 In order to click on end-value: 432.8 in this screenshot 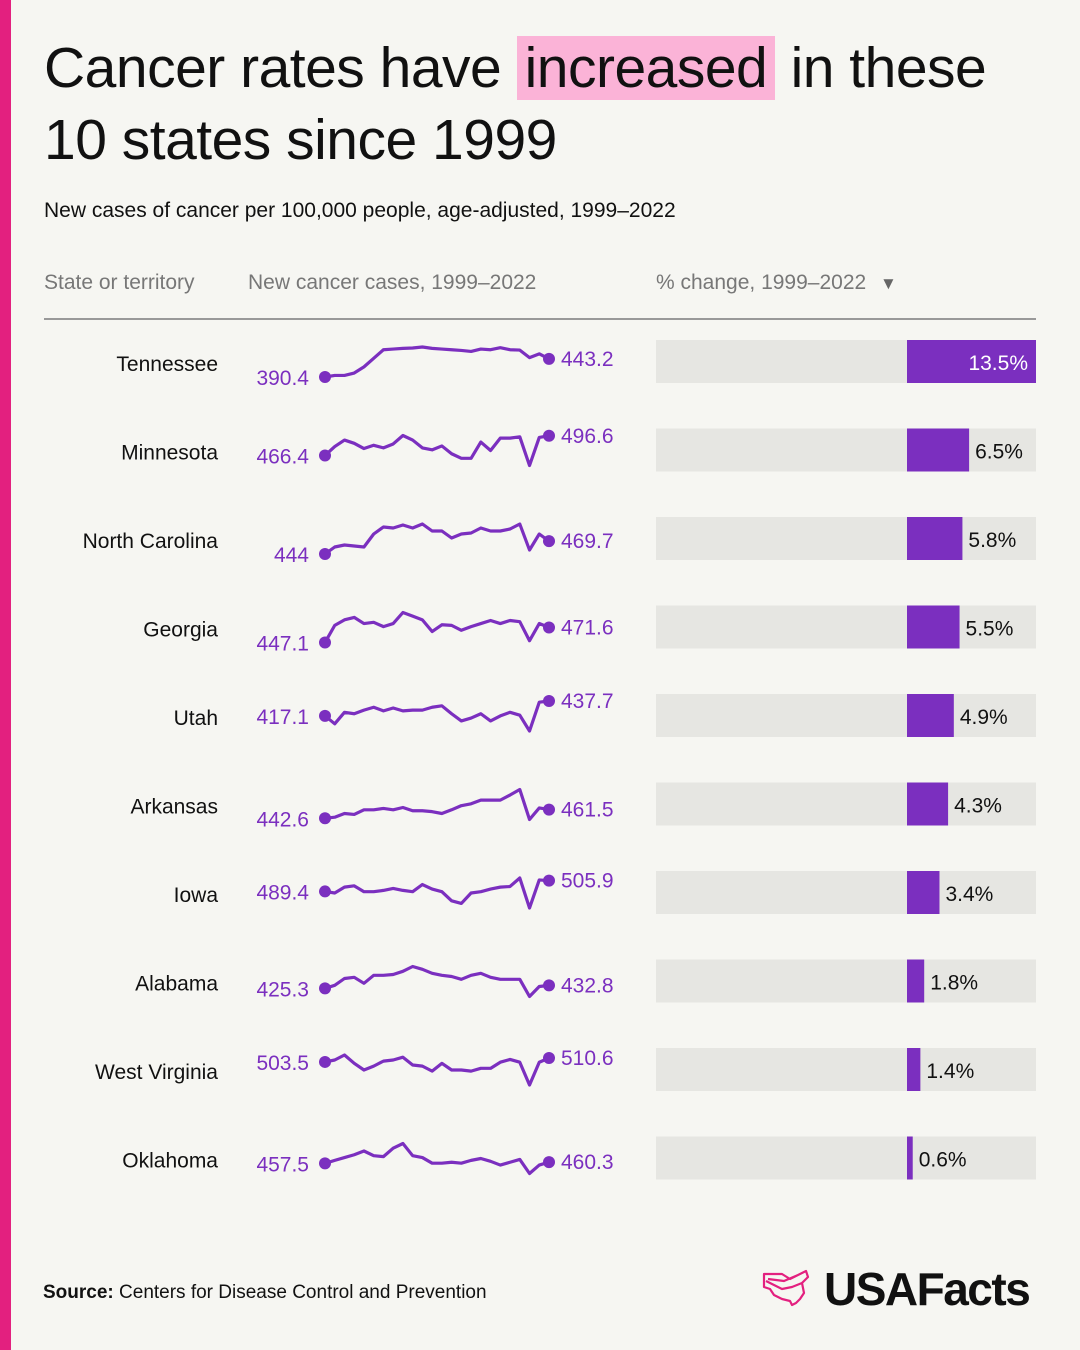, I will do `click(587, 985)`.